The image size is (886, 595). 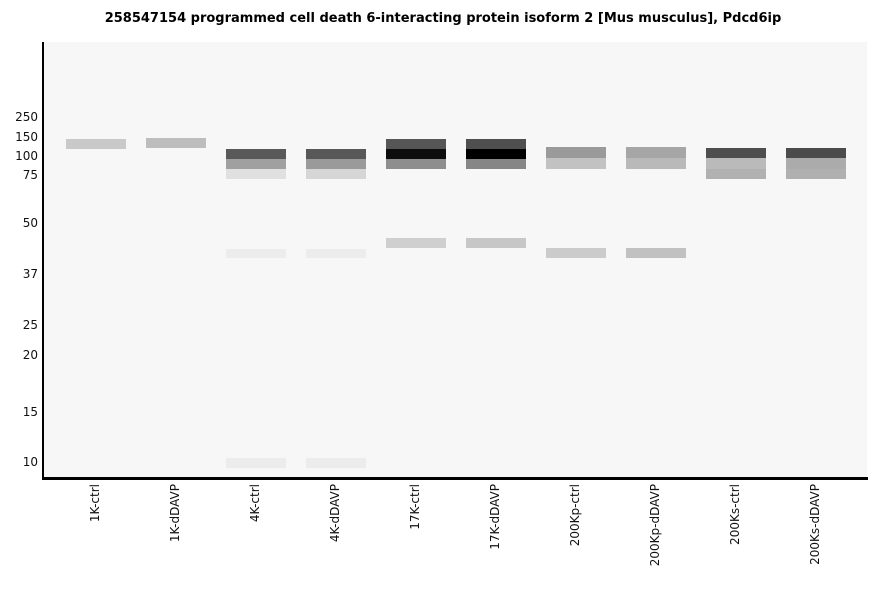 I want to click on lane-label: 4K-ctrl, so click(x=255, y=503).